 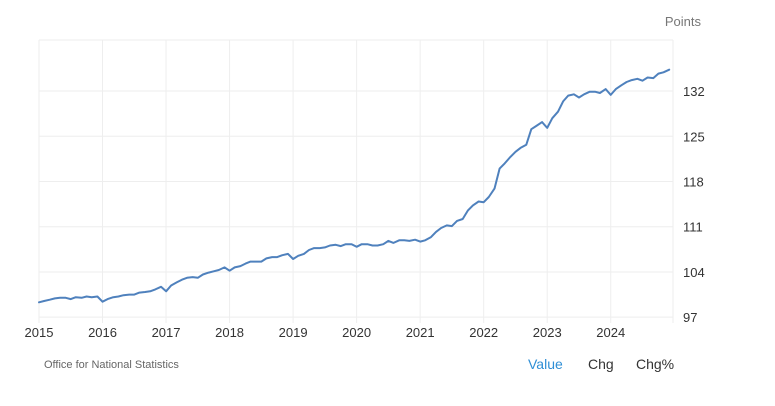 I want to click on x-tick-label: 2023, so click(x=547, y=332).